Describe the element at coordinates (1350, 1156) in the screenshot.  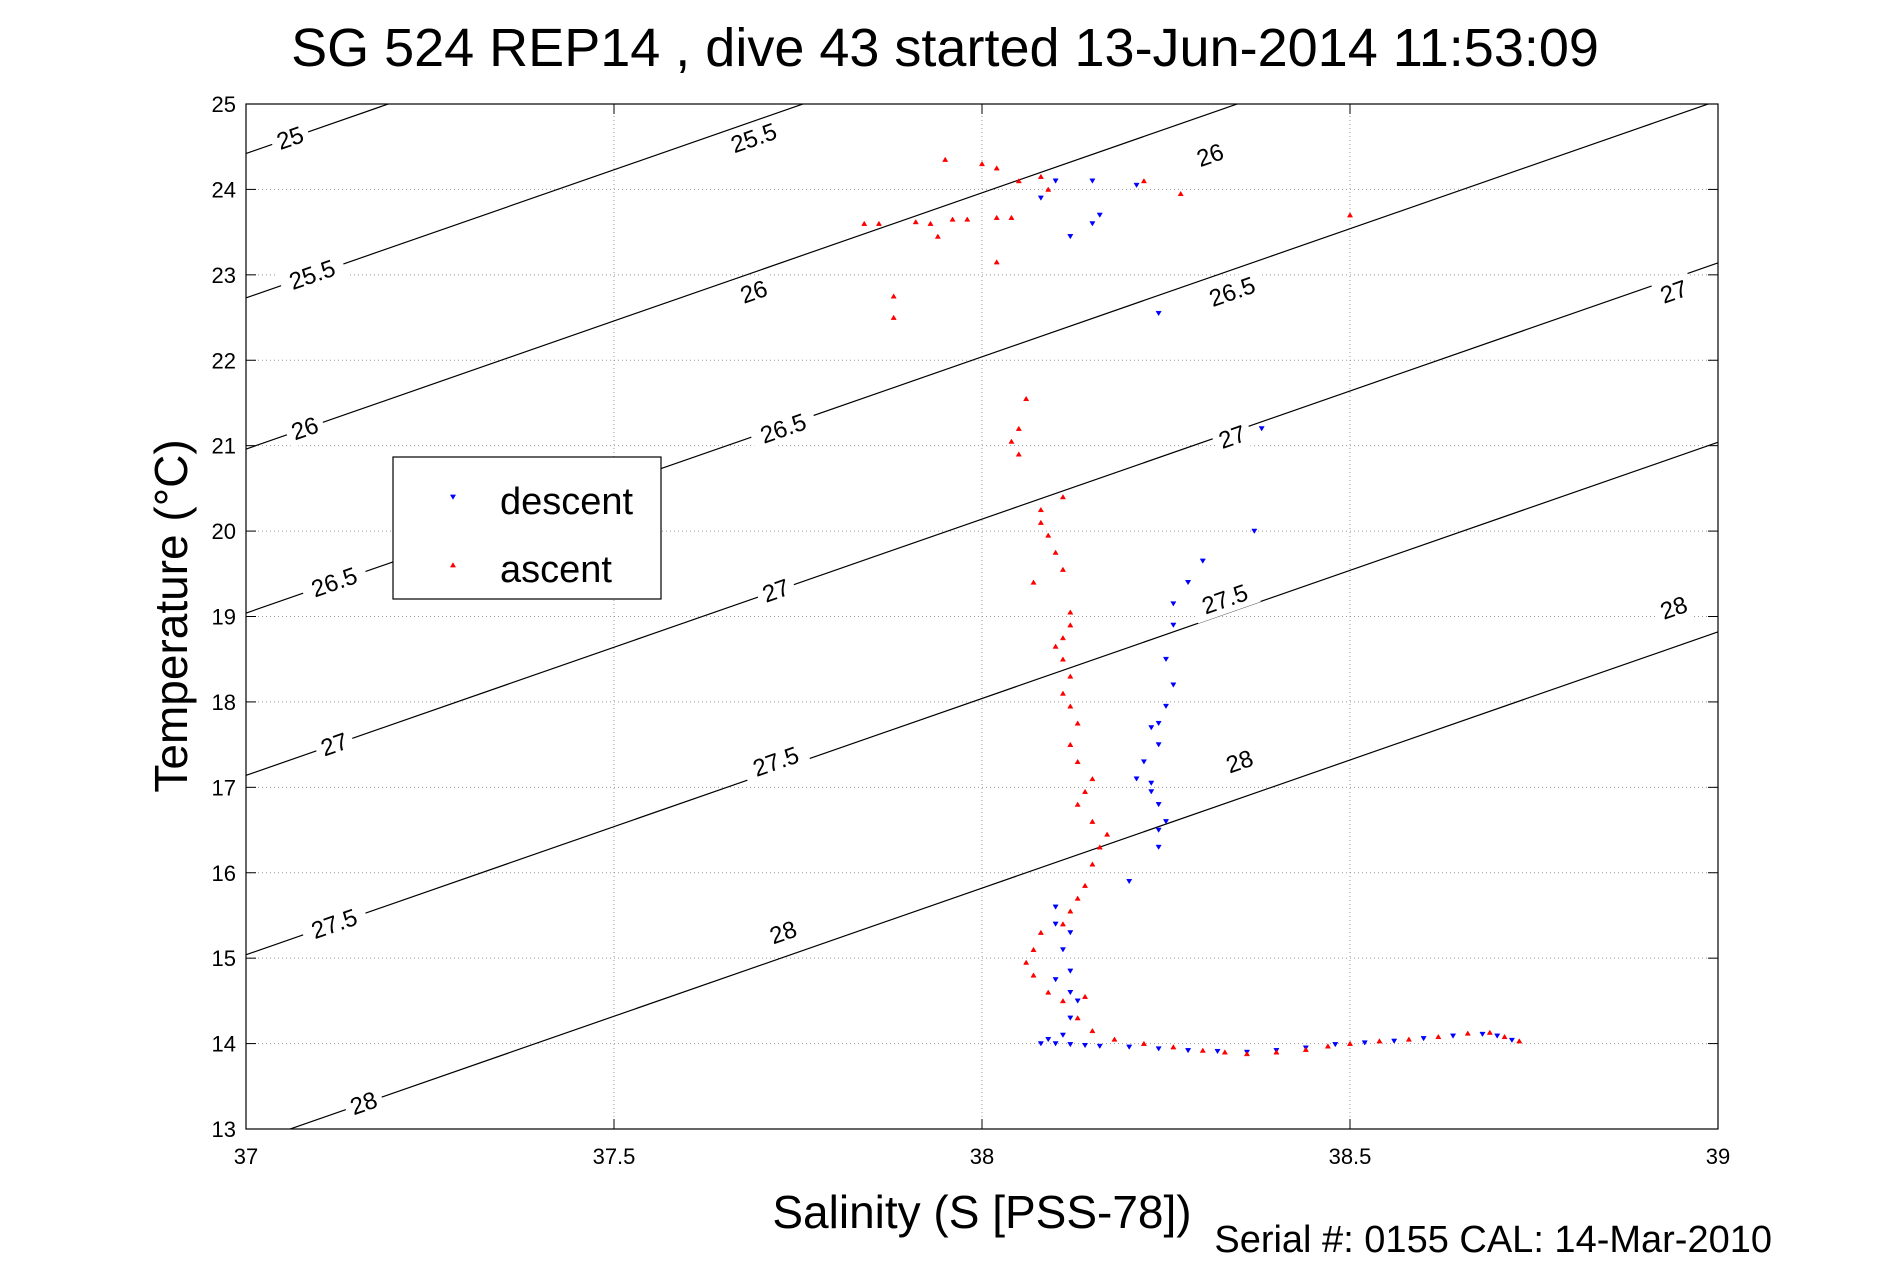
I see `x-tick-label: 38.5` at that location.